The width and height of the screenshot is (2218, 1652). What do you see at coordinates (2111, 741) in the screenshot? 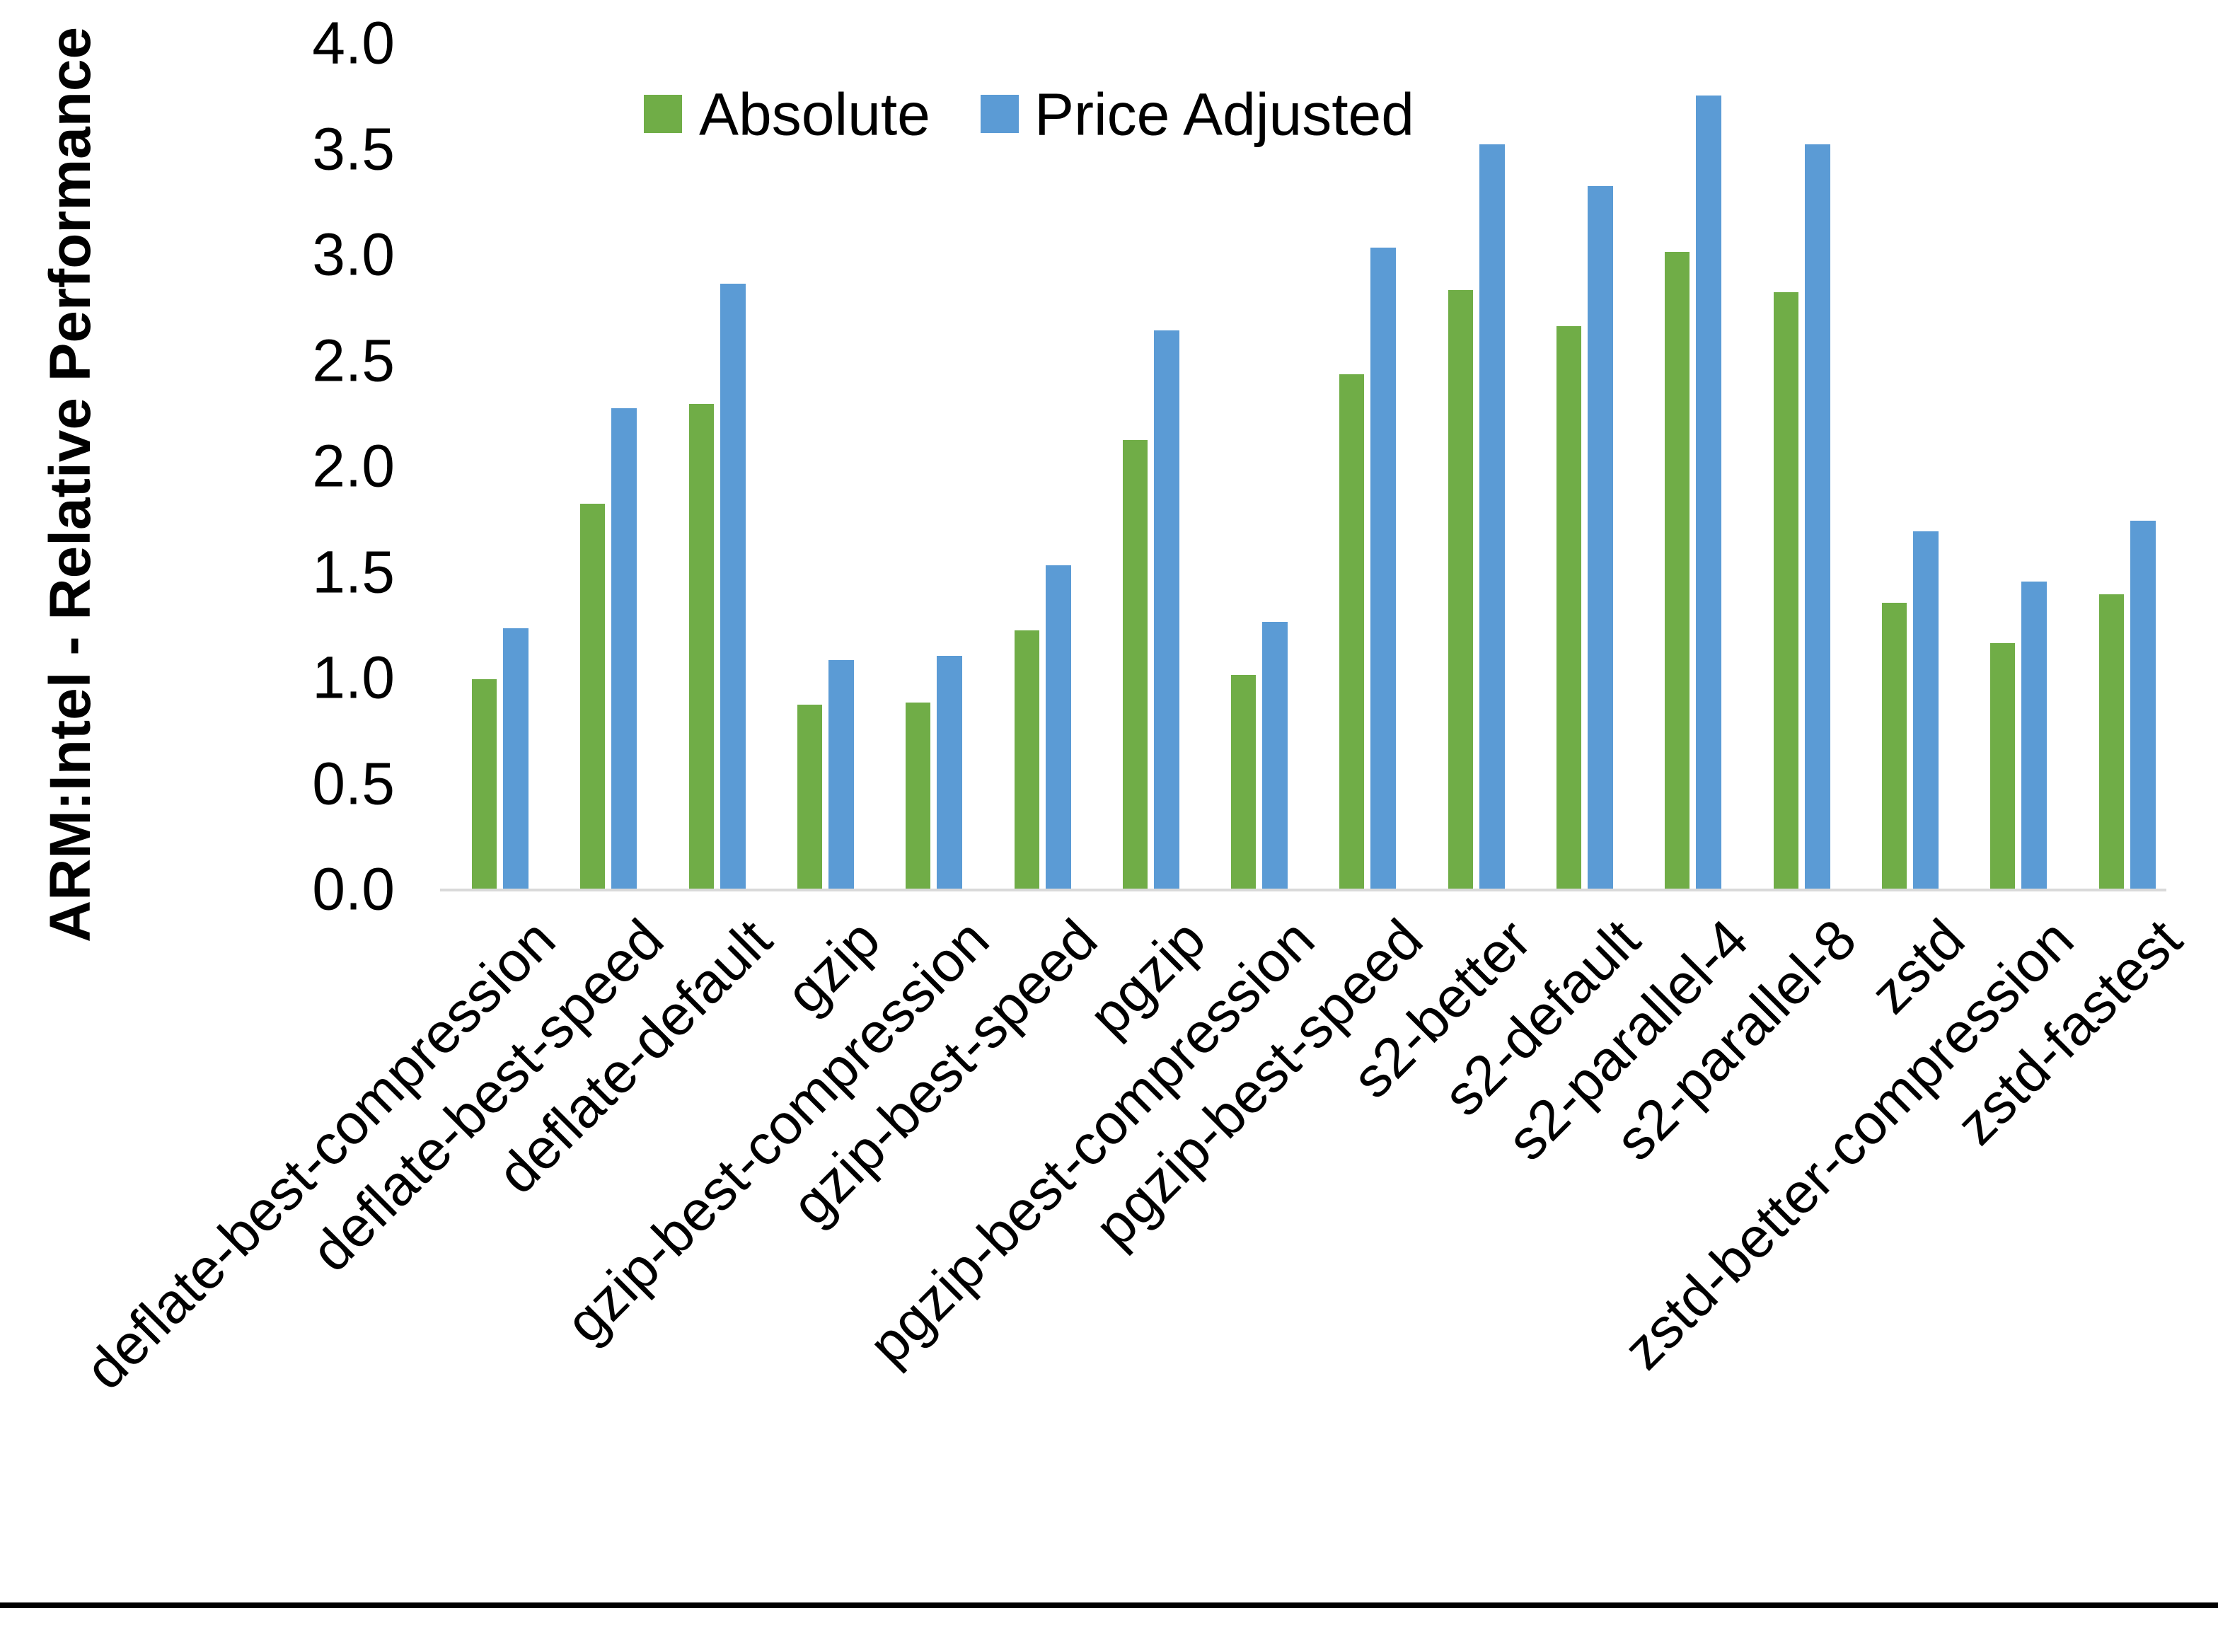
I see `bar-absolute-zstd-fastest` at bounding box center [2111, 741].